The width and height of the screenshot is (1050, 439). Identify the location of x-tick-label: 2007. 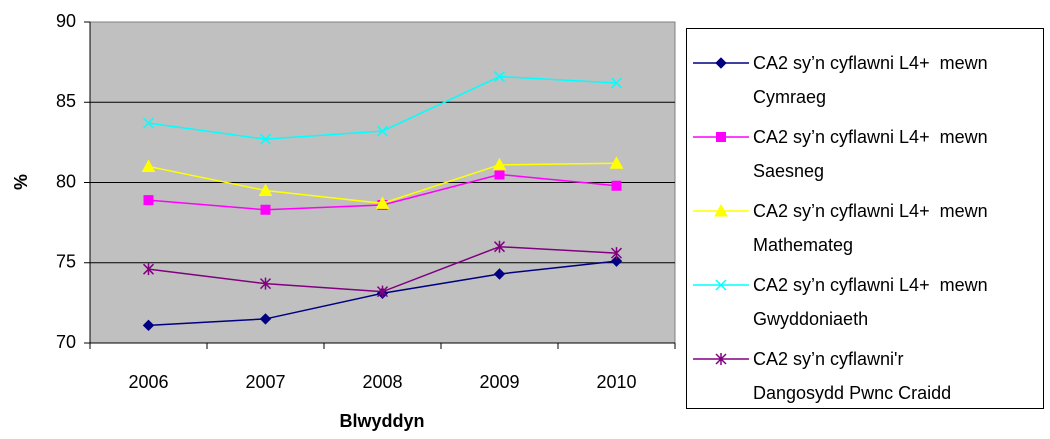
(265, 382).